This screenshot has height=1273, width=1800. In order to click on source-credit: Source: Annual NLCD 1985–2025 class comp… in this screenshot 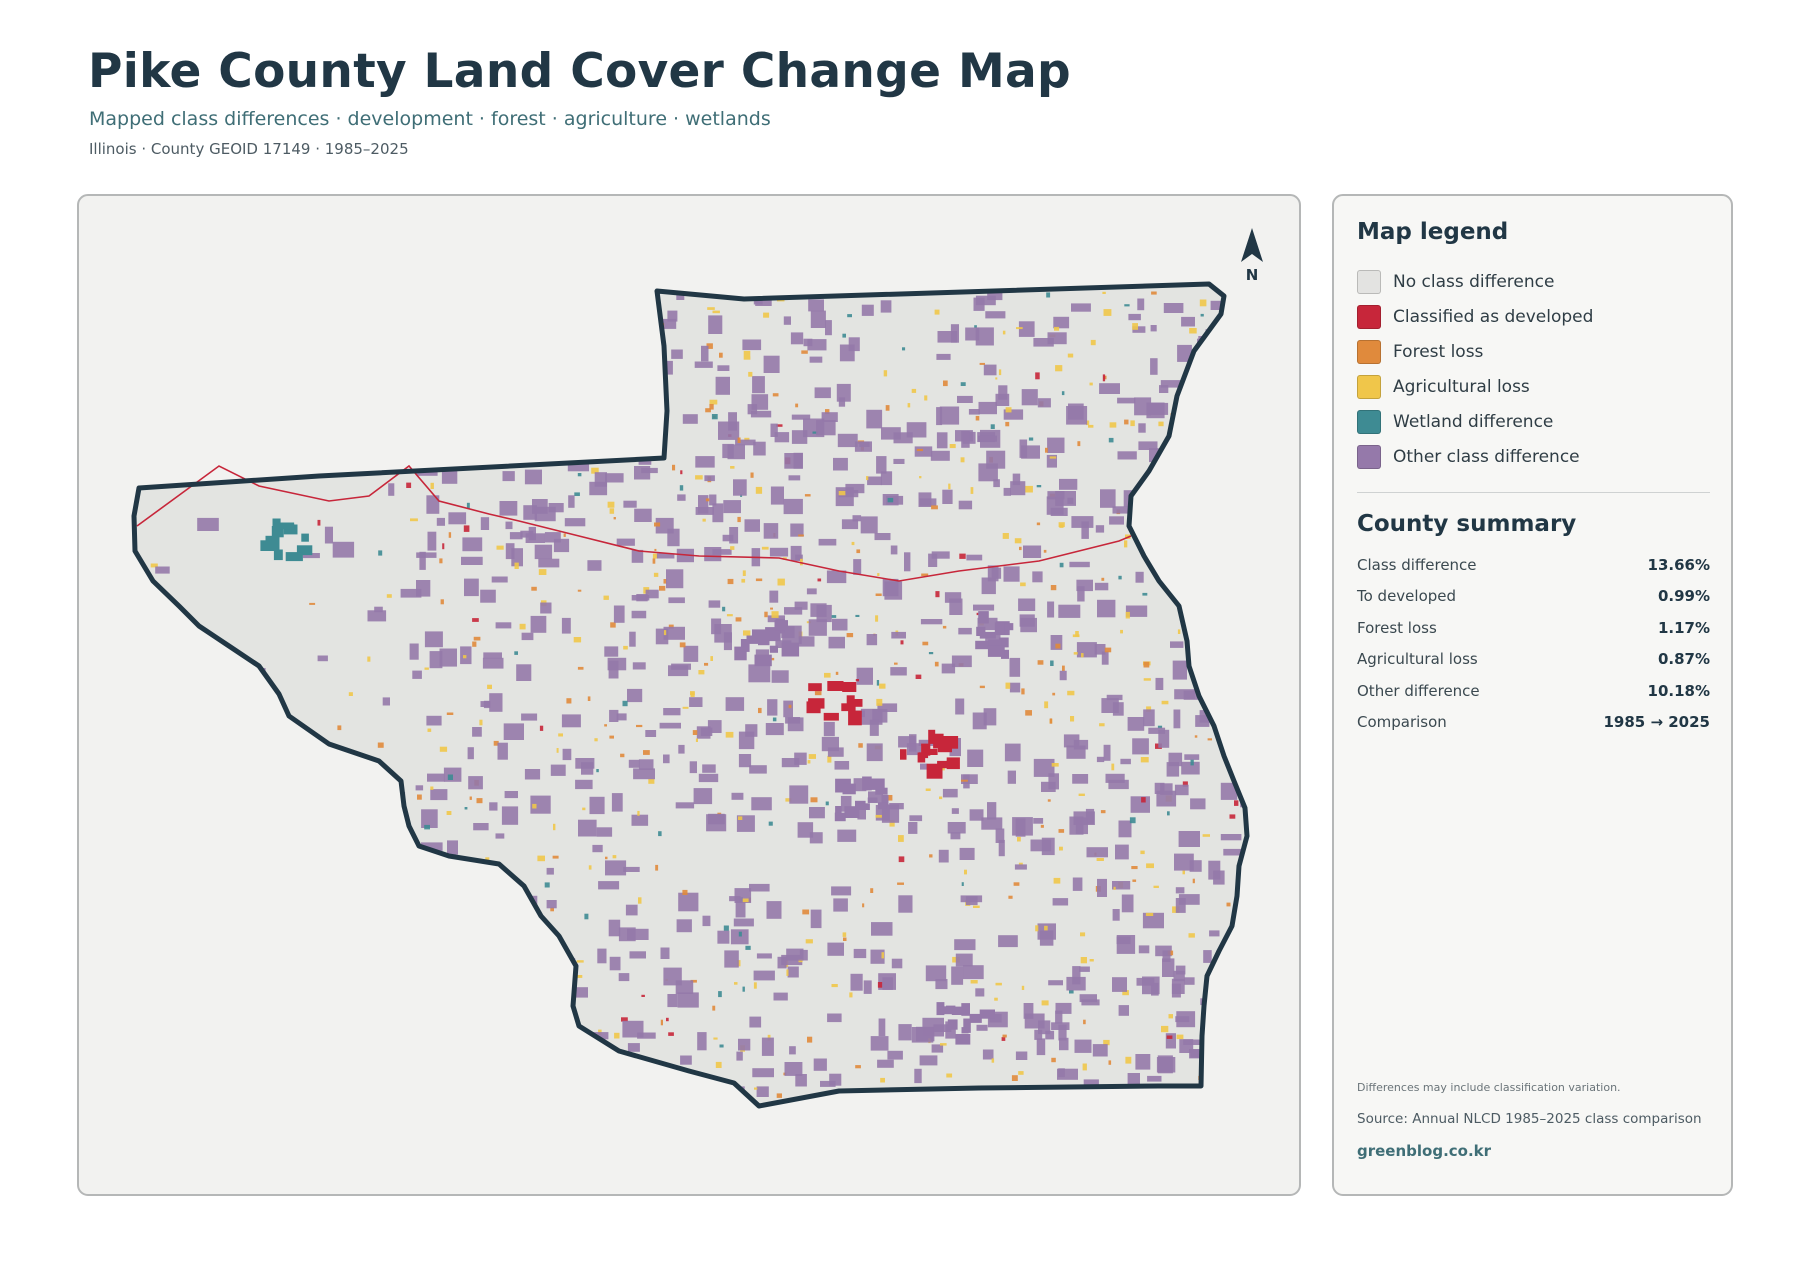, I will do `click(1529, 1119)`.